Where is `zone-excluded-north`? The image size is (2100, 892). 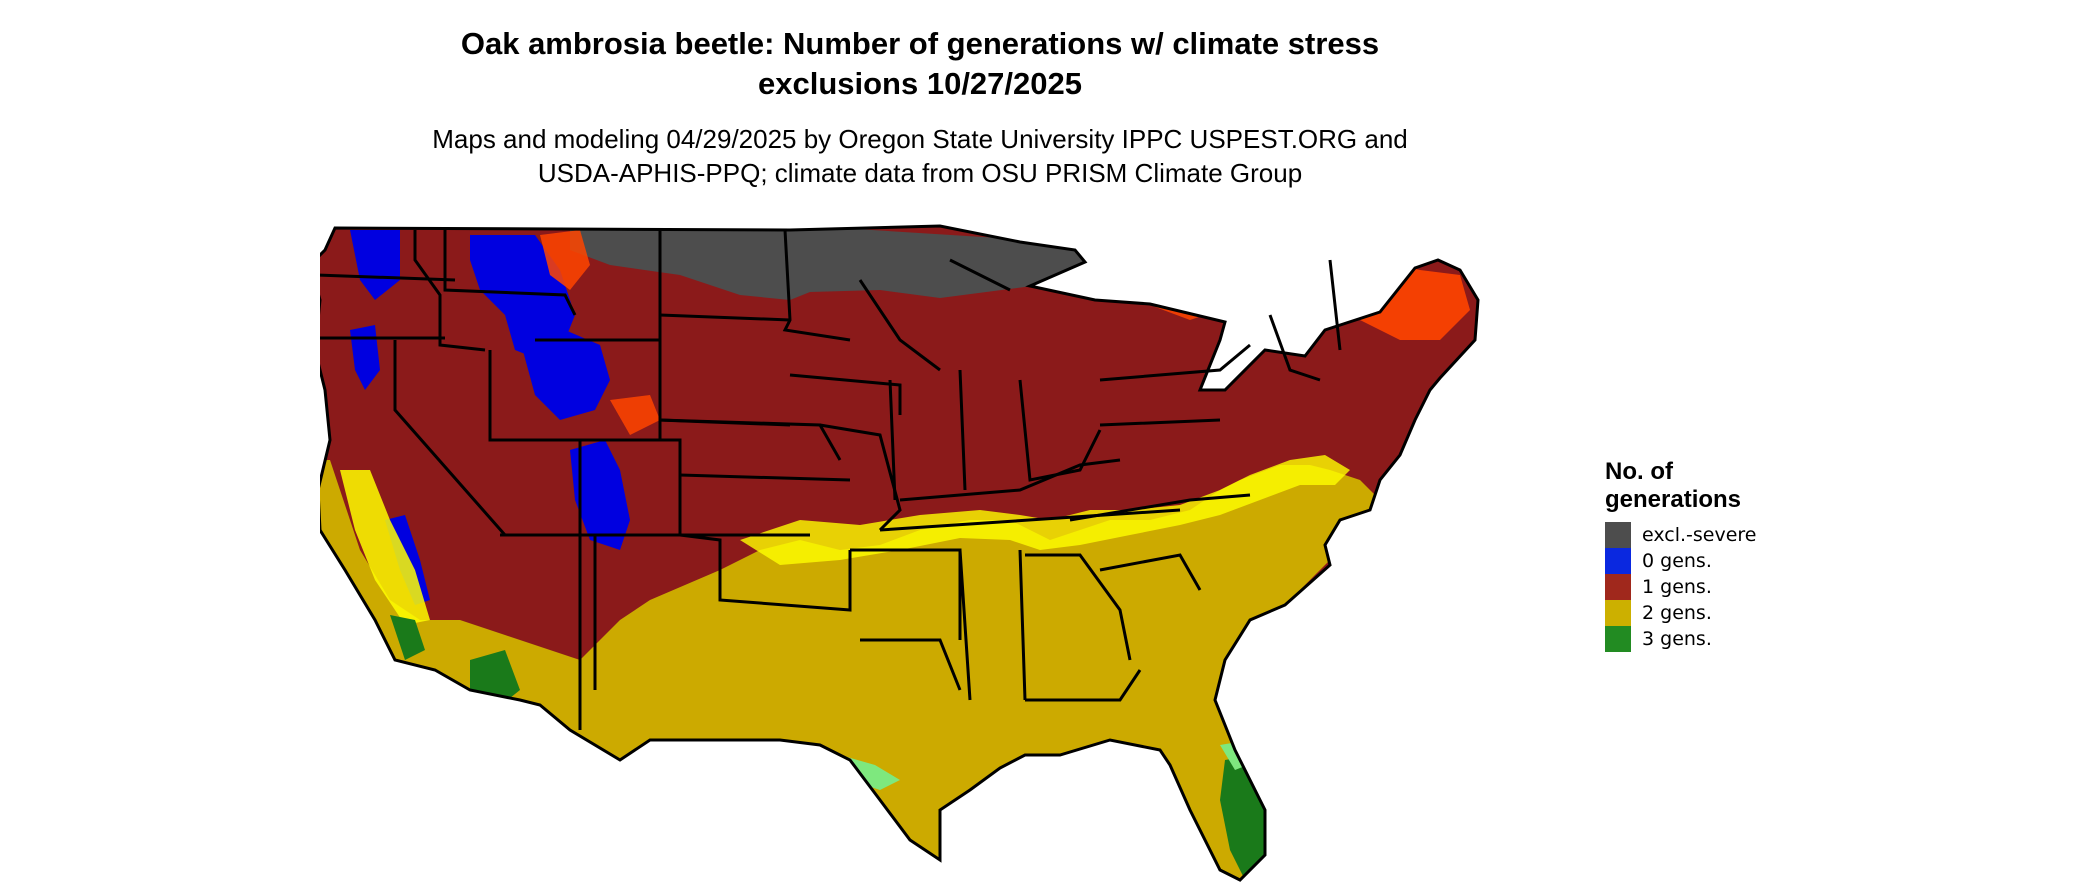 zone-excluded-north is located at coordinates (830, 264).